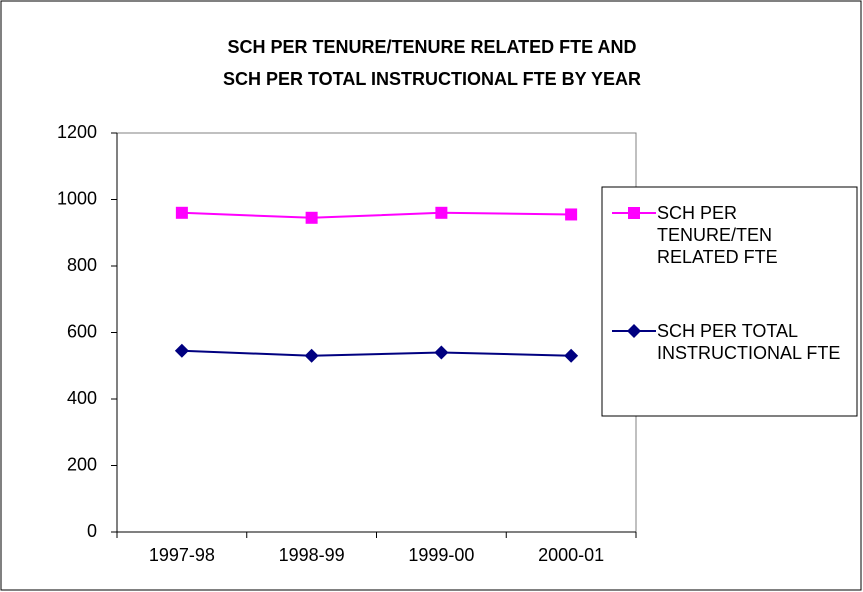 This screenshot has height=592, width=863. I want to click on y-tick-label: 400, so click(82, 398).